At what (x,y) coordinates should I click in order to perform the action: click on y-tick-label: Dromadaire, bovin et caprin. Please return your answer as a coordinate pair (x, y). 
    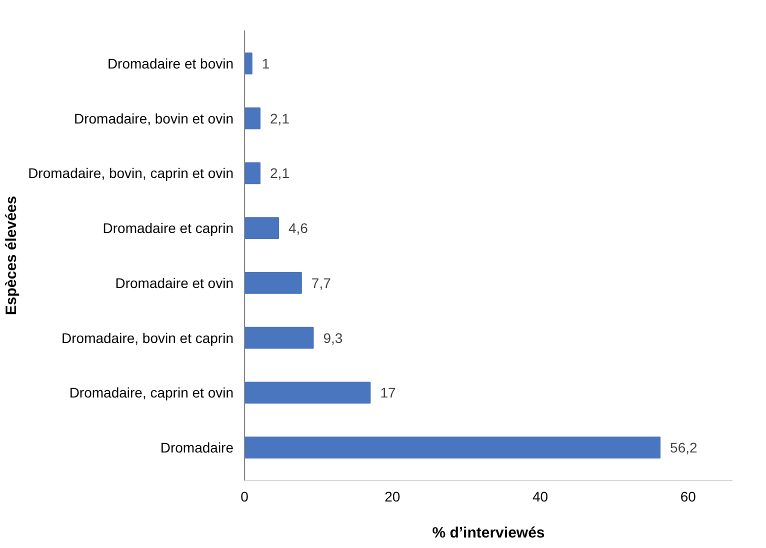
    Looking at the image, I should click on (148, 338).